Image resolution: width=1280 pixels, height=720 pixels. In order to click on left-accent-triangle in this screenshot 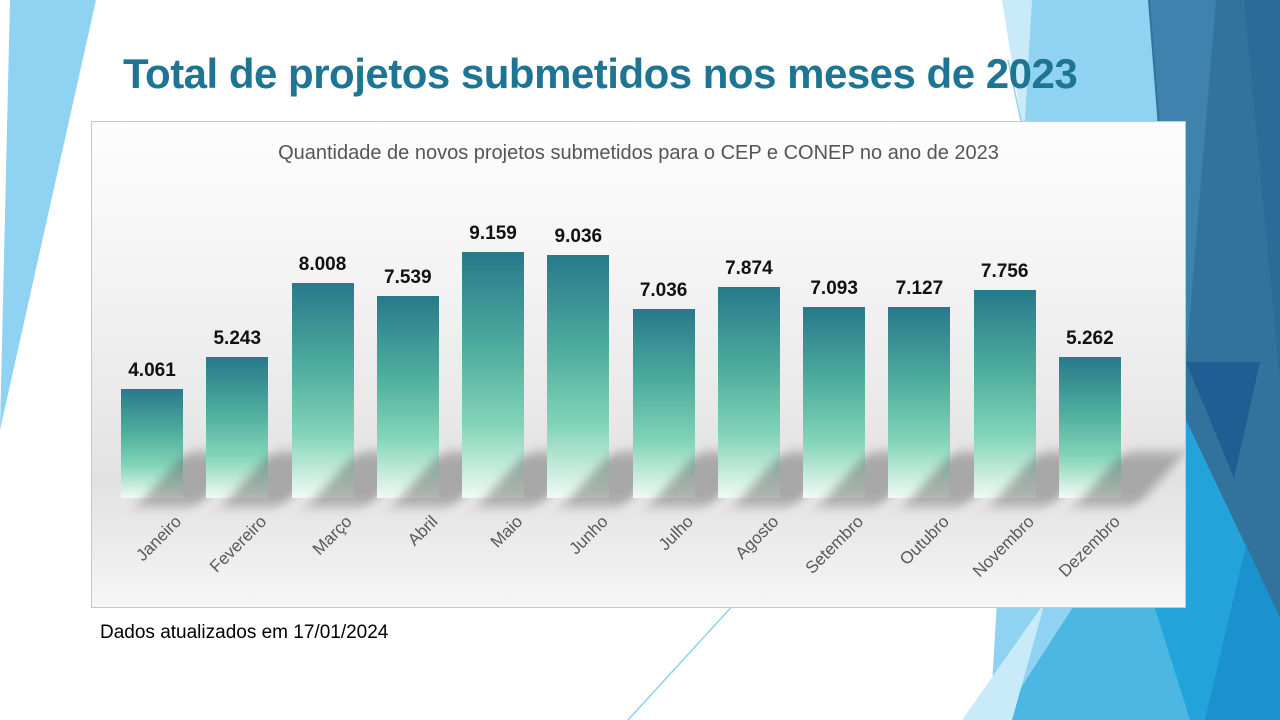, I will do `click(48, 215)`.